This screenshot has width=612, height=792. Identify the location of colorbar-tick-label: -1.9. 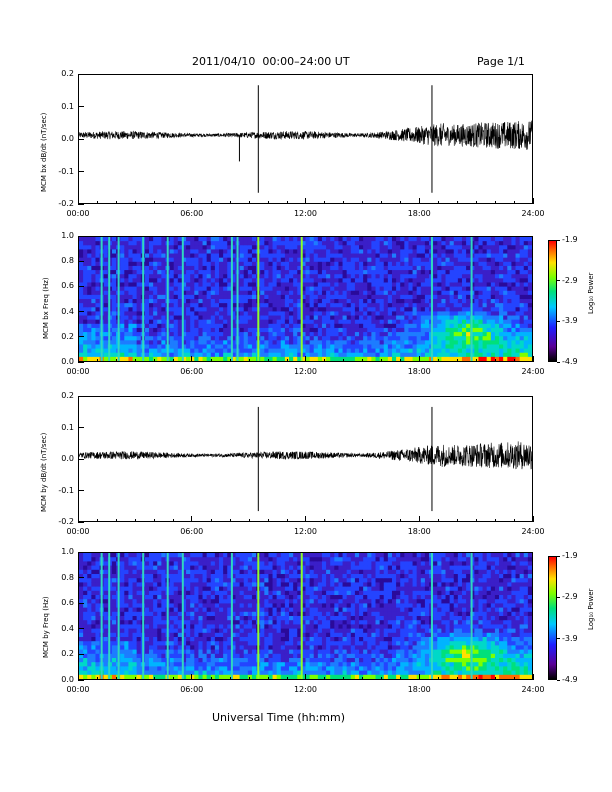
(570, 239).